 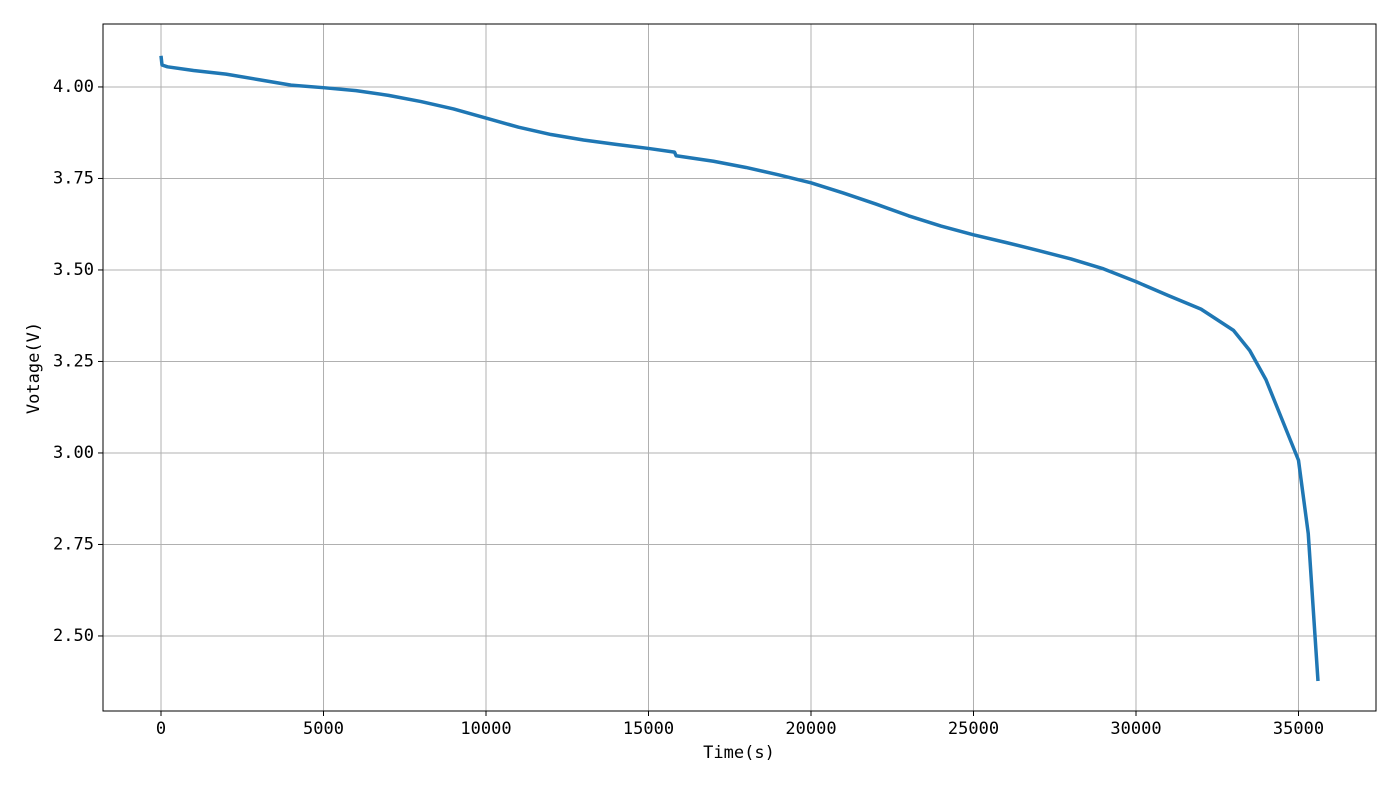 I want to click on x-axis-label: Time(s), so click(x=739, y=753).